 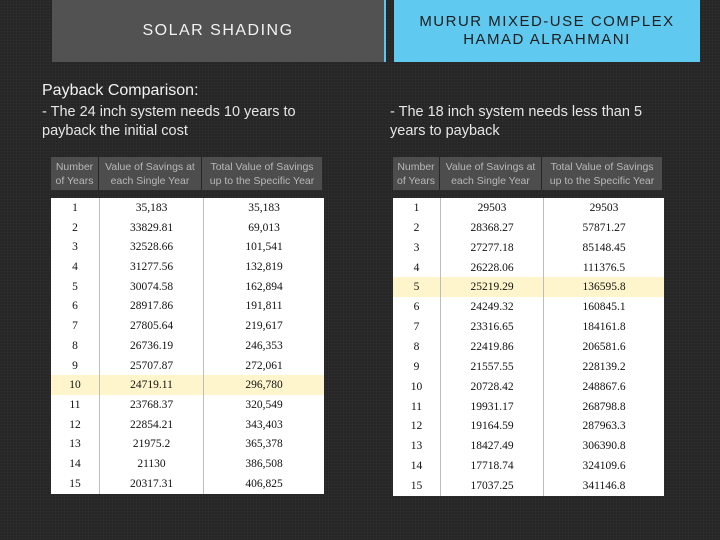 What do you see at coordinates (75, 173) in the screenshot?
I see `header-years: Number of Years` at bounding box center [75, 173].